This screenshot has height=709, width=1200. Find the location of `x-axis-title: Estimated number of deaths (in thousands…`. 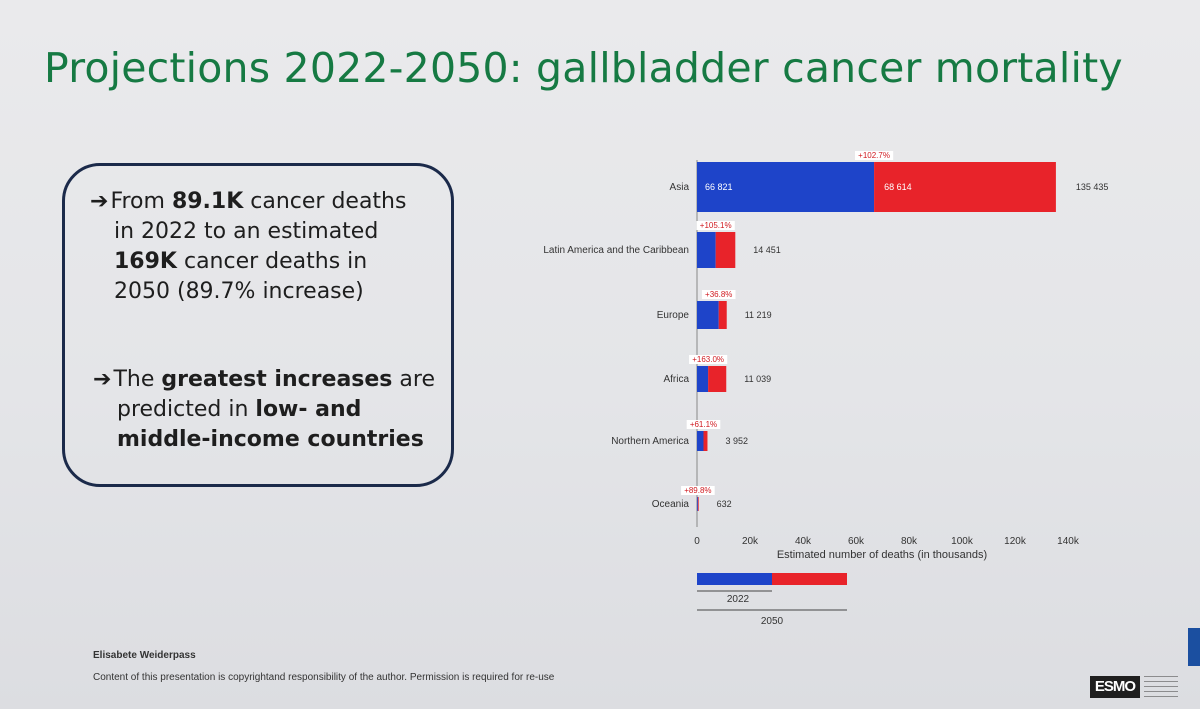

x-axis-title: Estimated number of deaths (in thousands… is located at coordinates (882, 555).